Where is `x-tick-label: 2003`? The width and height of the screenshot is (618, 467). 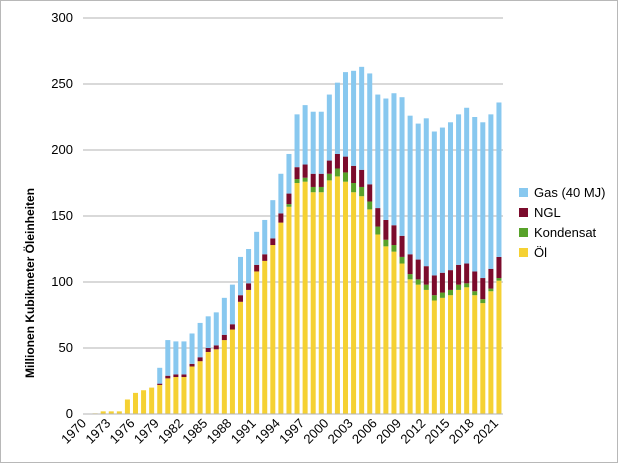
x-tick-label: 2003 is located at coordinates (340, 431).